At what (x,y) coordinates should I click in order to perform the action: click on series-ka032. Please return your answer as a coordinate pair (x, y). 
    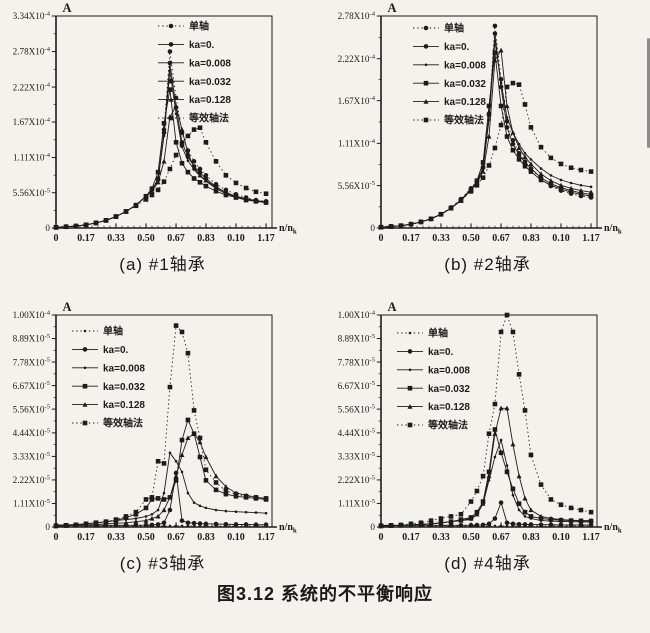
    Looking at the image, I should click on (486, 478).